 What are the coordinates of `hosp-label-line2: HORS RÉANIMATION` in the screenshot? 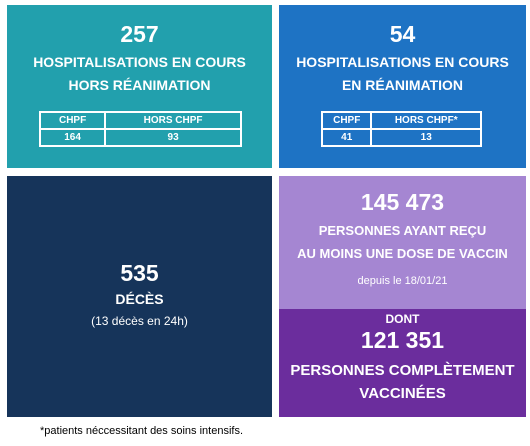 It's located at (139, 85).